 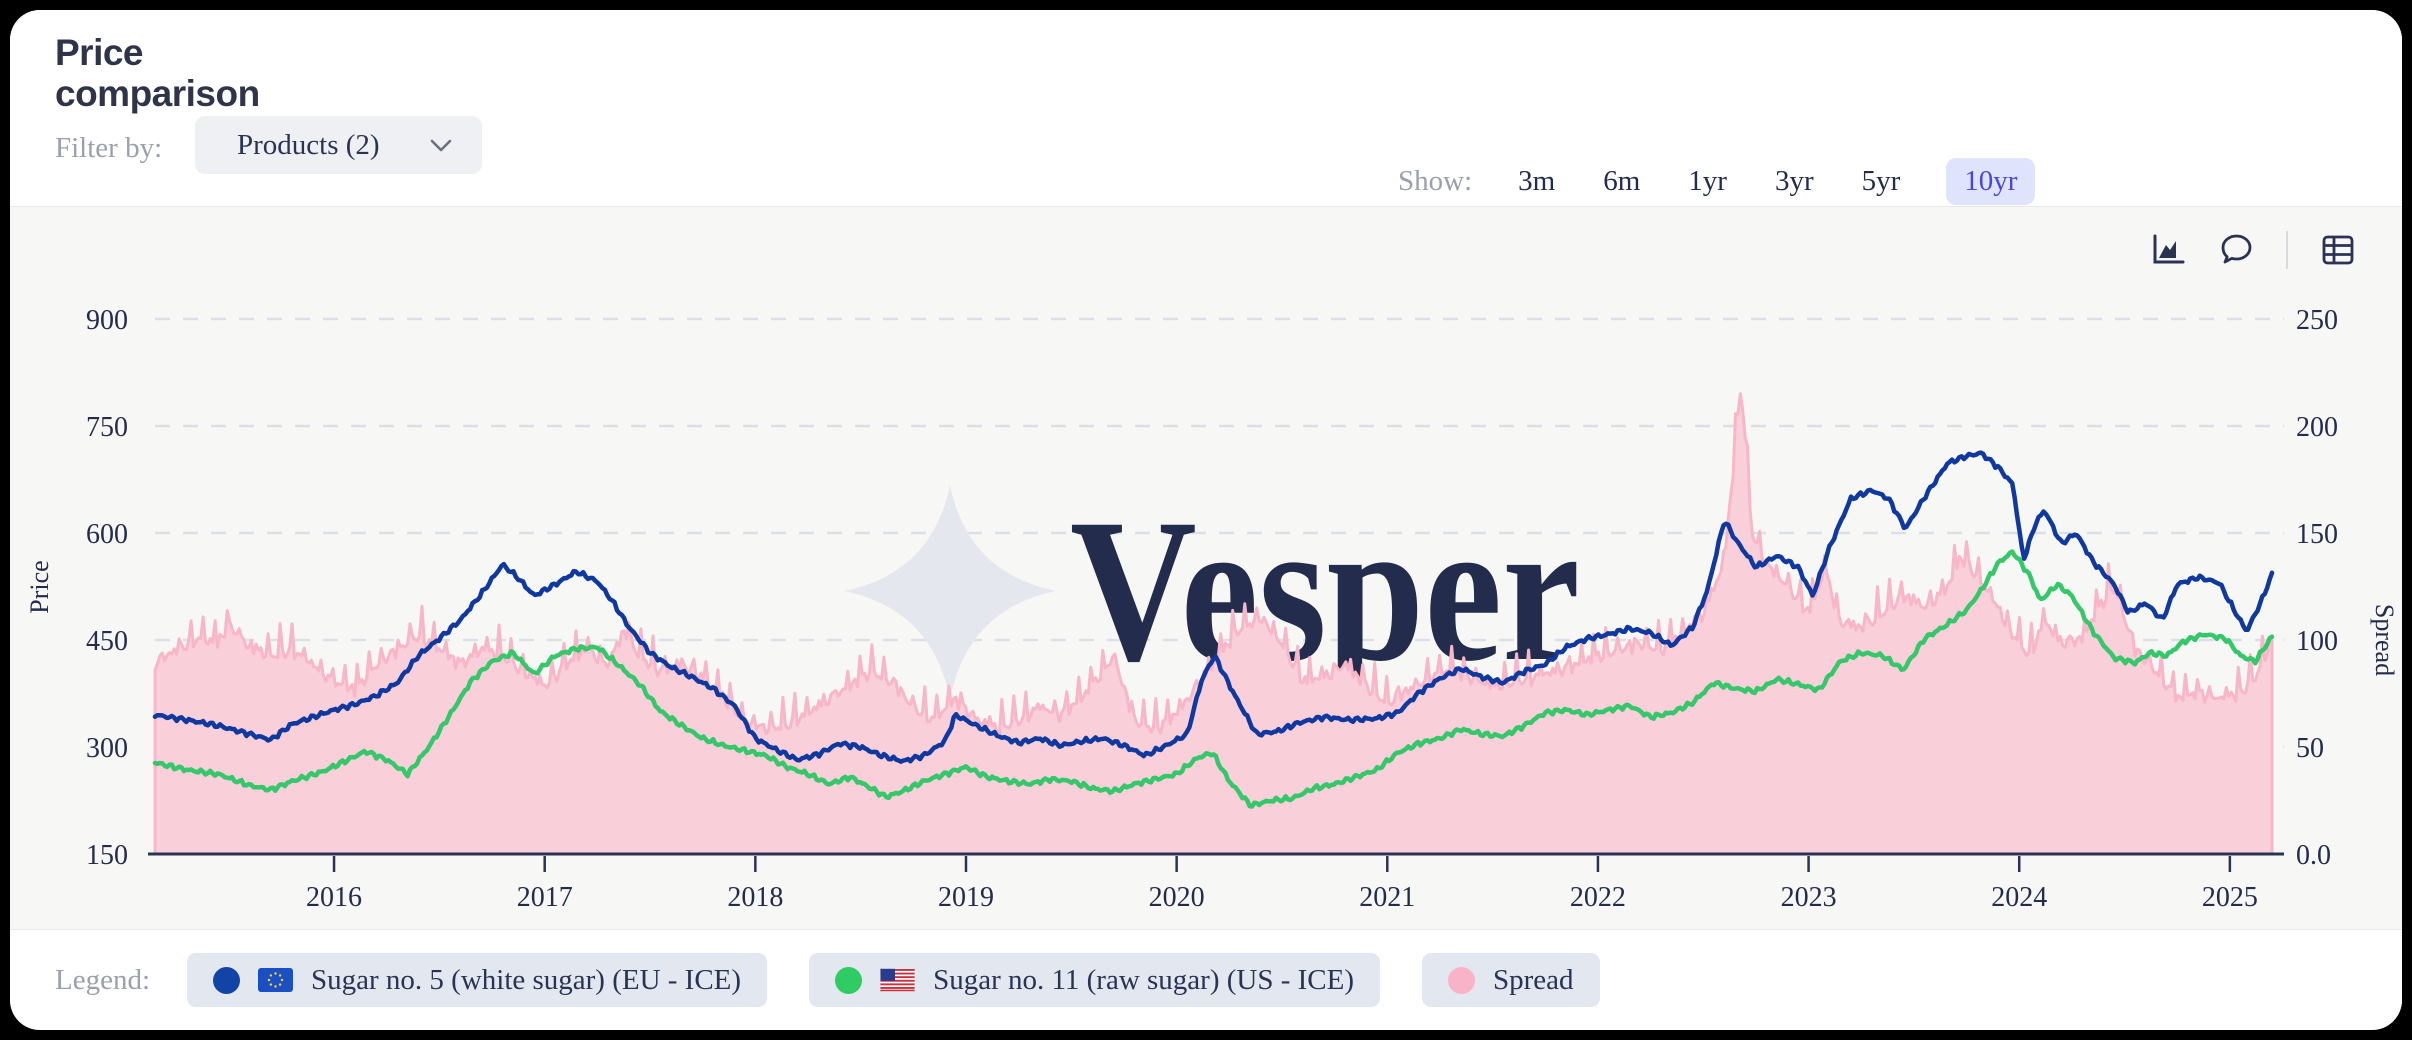 I want to click on range-button-10yr: 10yr, so click(x=1991, y=181).